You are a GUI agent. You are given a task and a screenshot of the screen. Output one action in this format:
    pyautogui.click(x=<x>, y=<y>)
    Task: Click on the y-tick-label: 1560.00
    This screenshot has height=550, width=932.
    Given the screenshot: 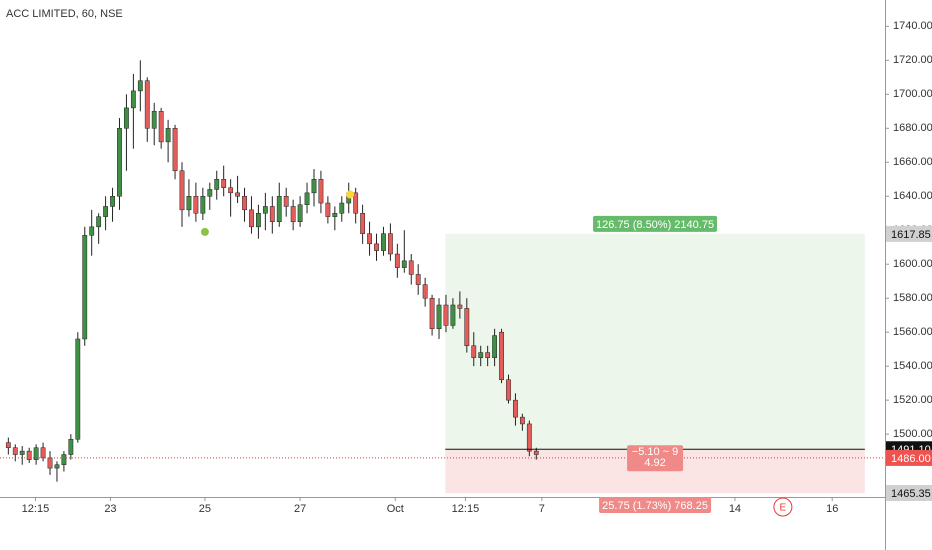 What is the action you would take?
    pyautogui.click(x=912, y=332)
    